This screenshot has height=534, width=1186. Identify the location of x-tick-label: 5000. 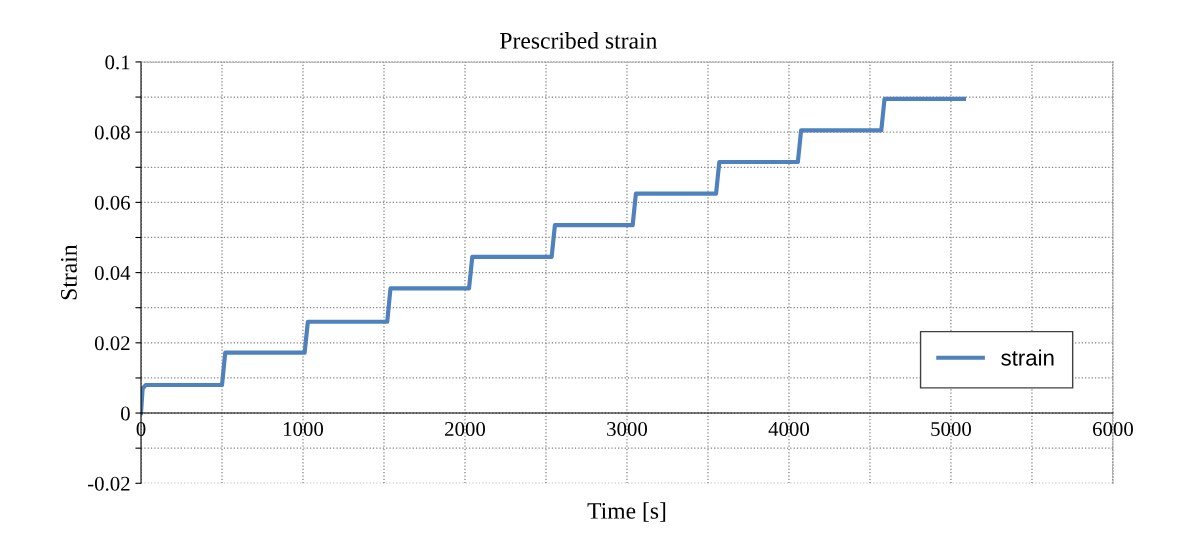
(951, 429).